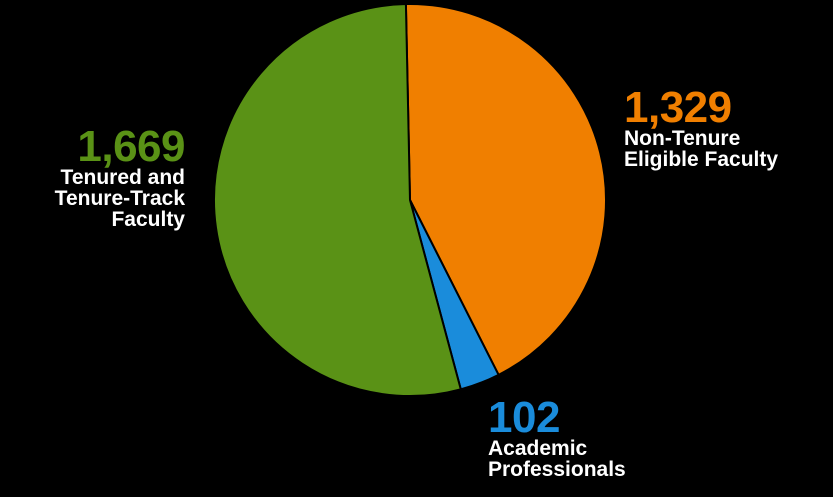 This screenshot has width=833, height=497. Describe the element at coordinates (131, 146) in the screenshot. I see `tenured-value-label: 1,669` at that location.